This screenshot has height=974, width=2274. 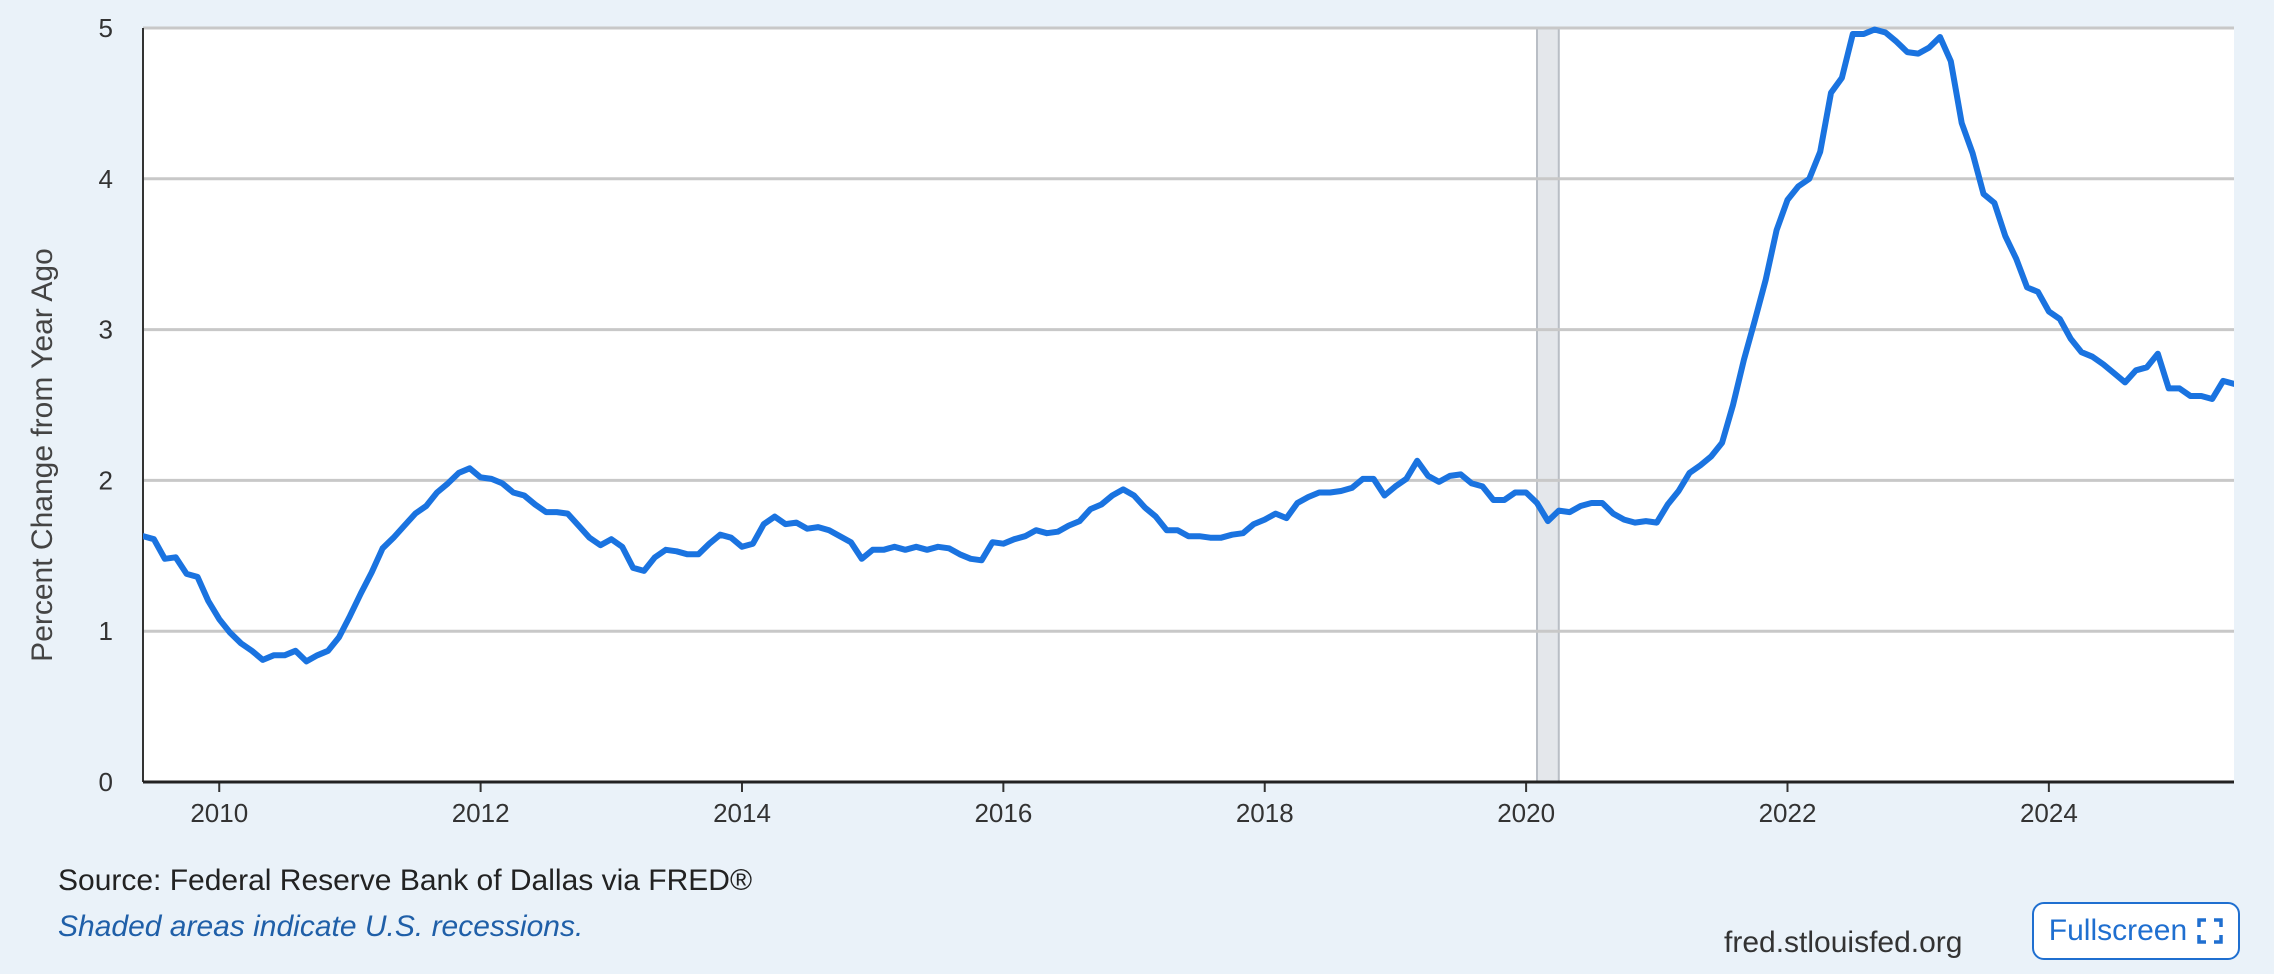 I want to click on y-tick-label-5: 5, so click(x=106, y=28).